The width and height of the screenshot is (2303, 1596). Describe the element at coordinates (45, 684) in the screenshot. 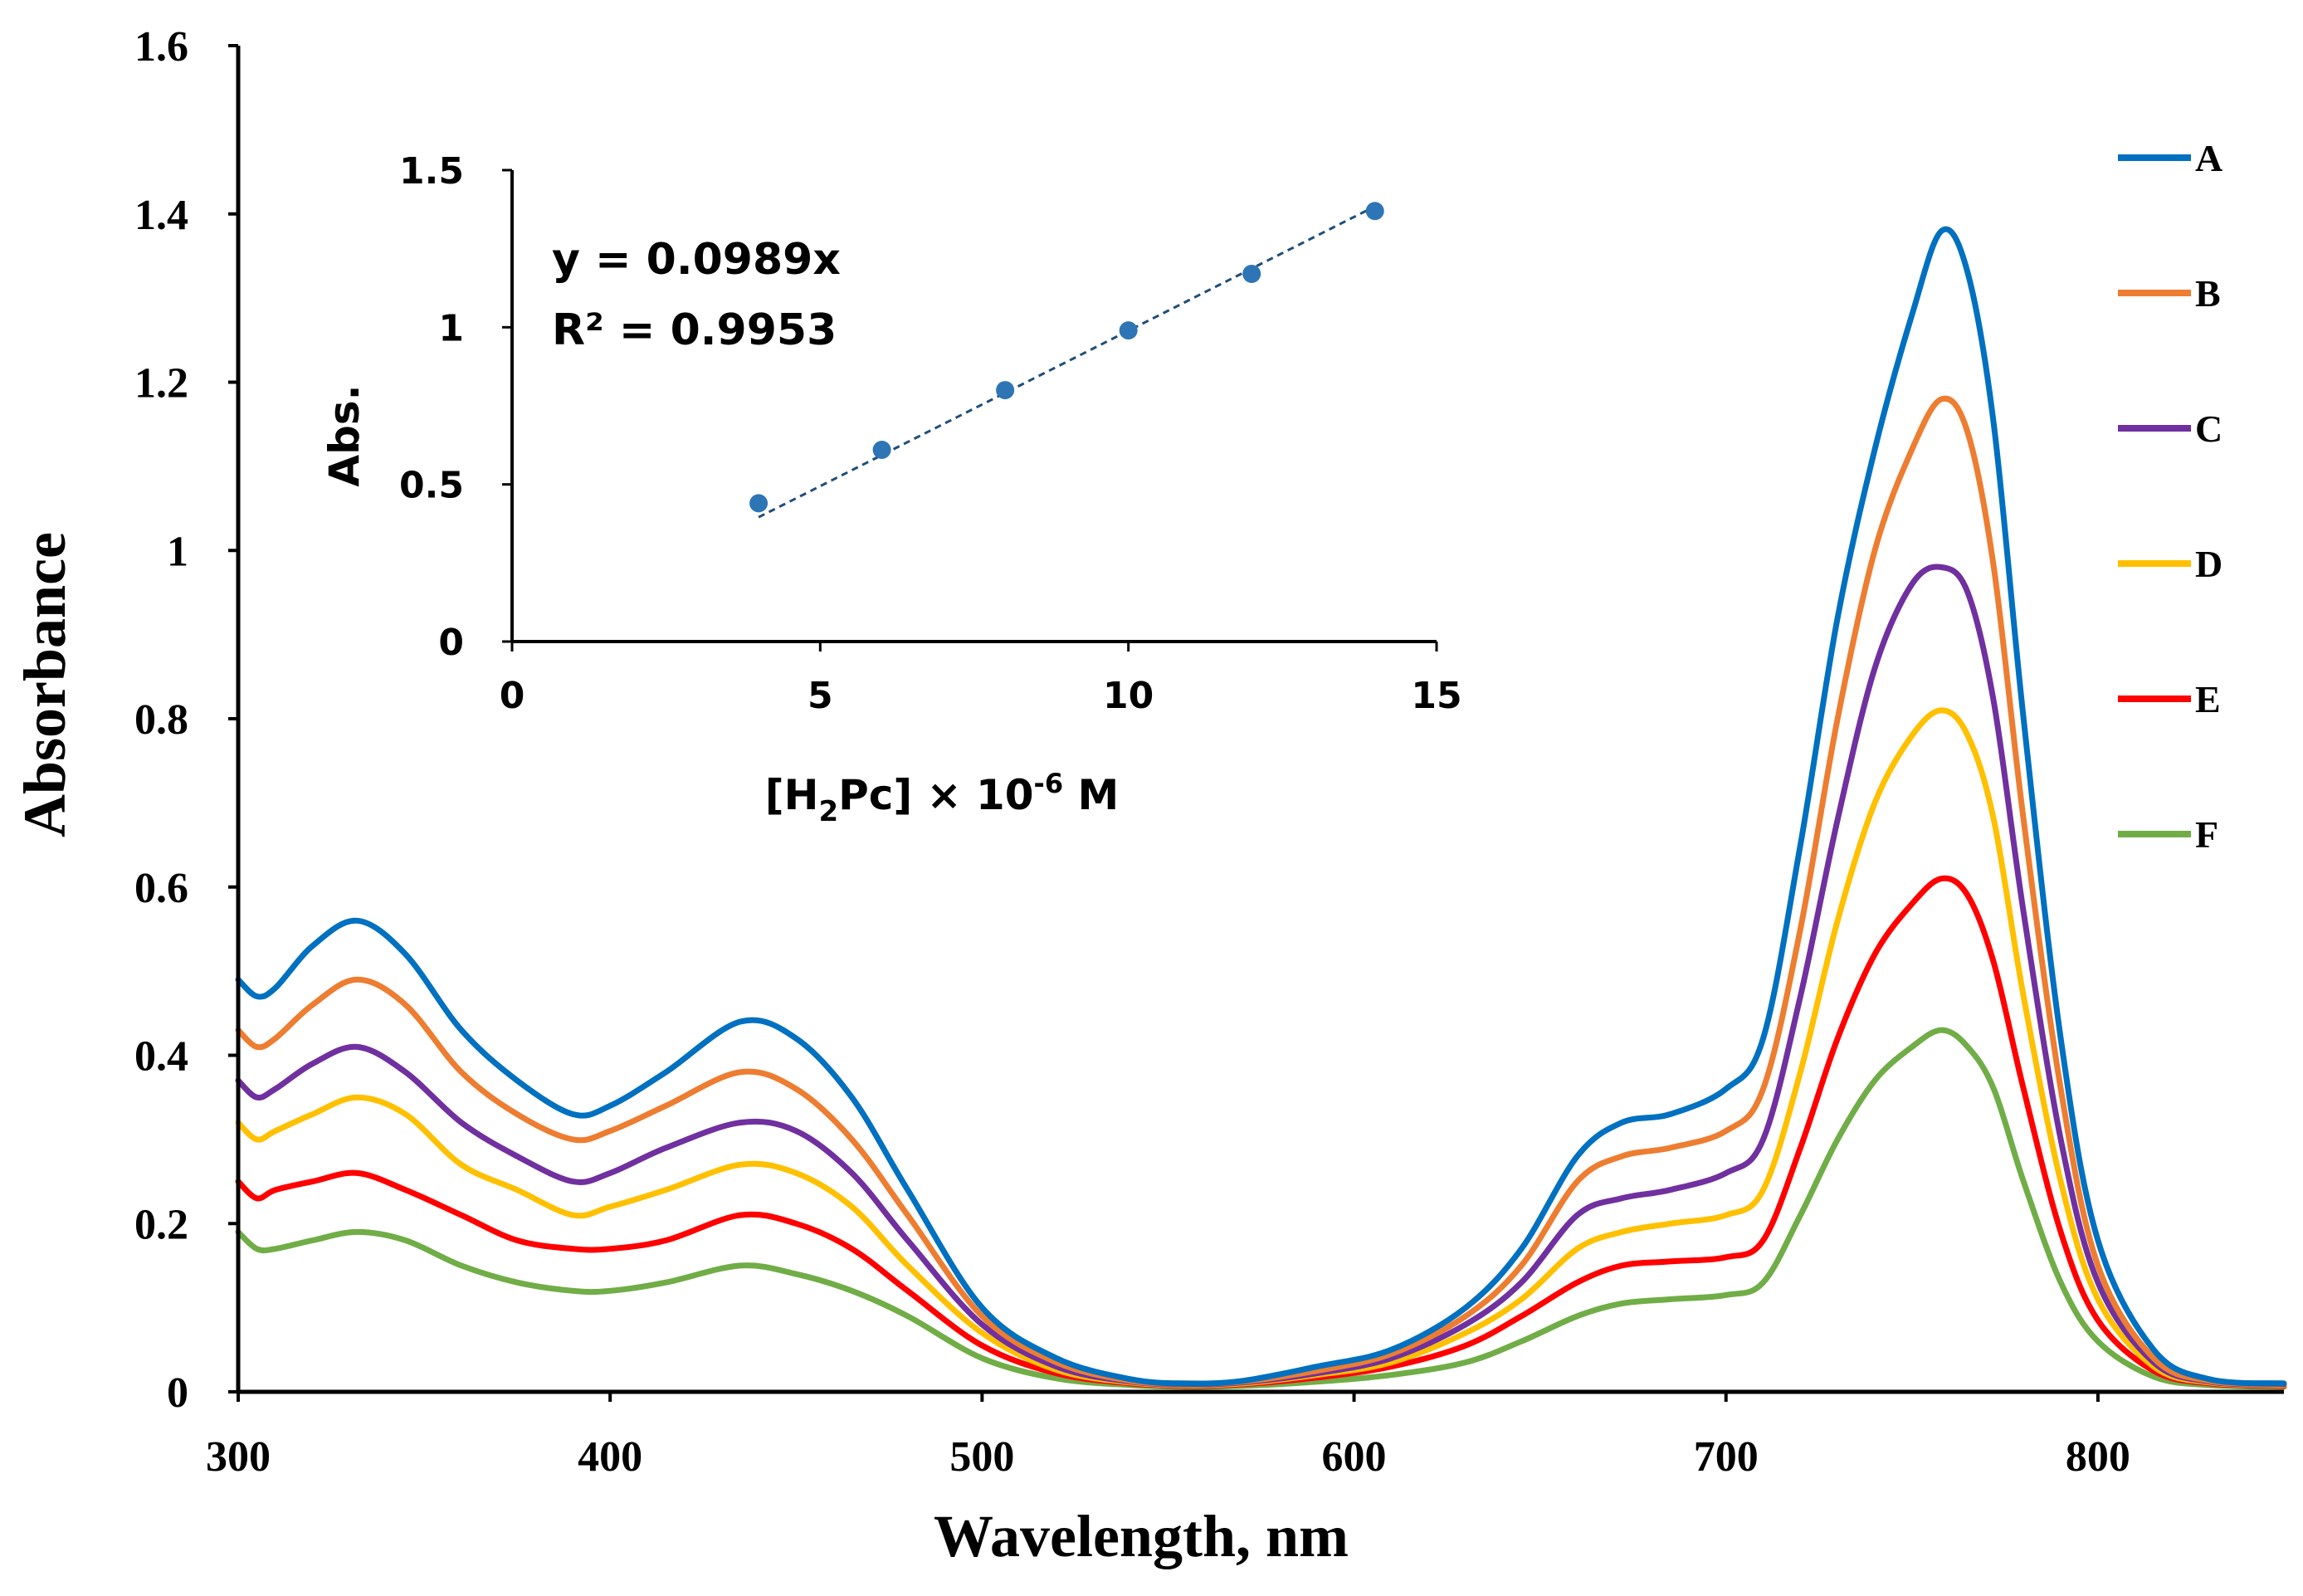

I see `y-axis-title: Absorbance` at that location.